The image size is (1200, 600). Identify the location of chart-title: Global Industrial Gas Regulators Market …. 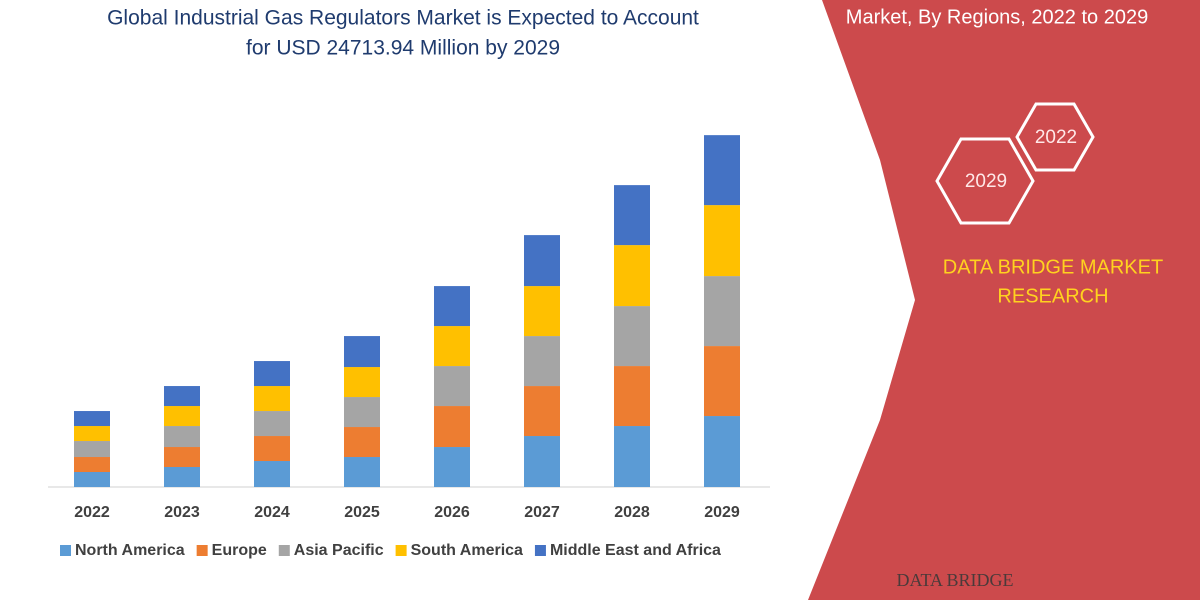
(403, 18).